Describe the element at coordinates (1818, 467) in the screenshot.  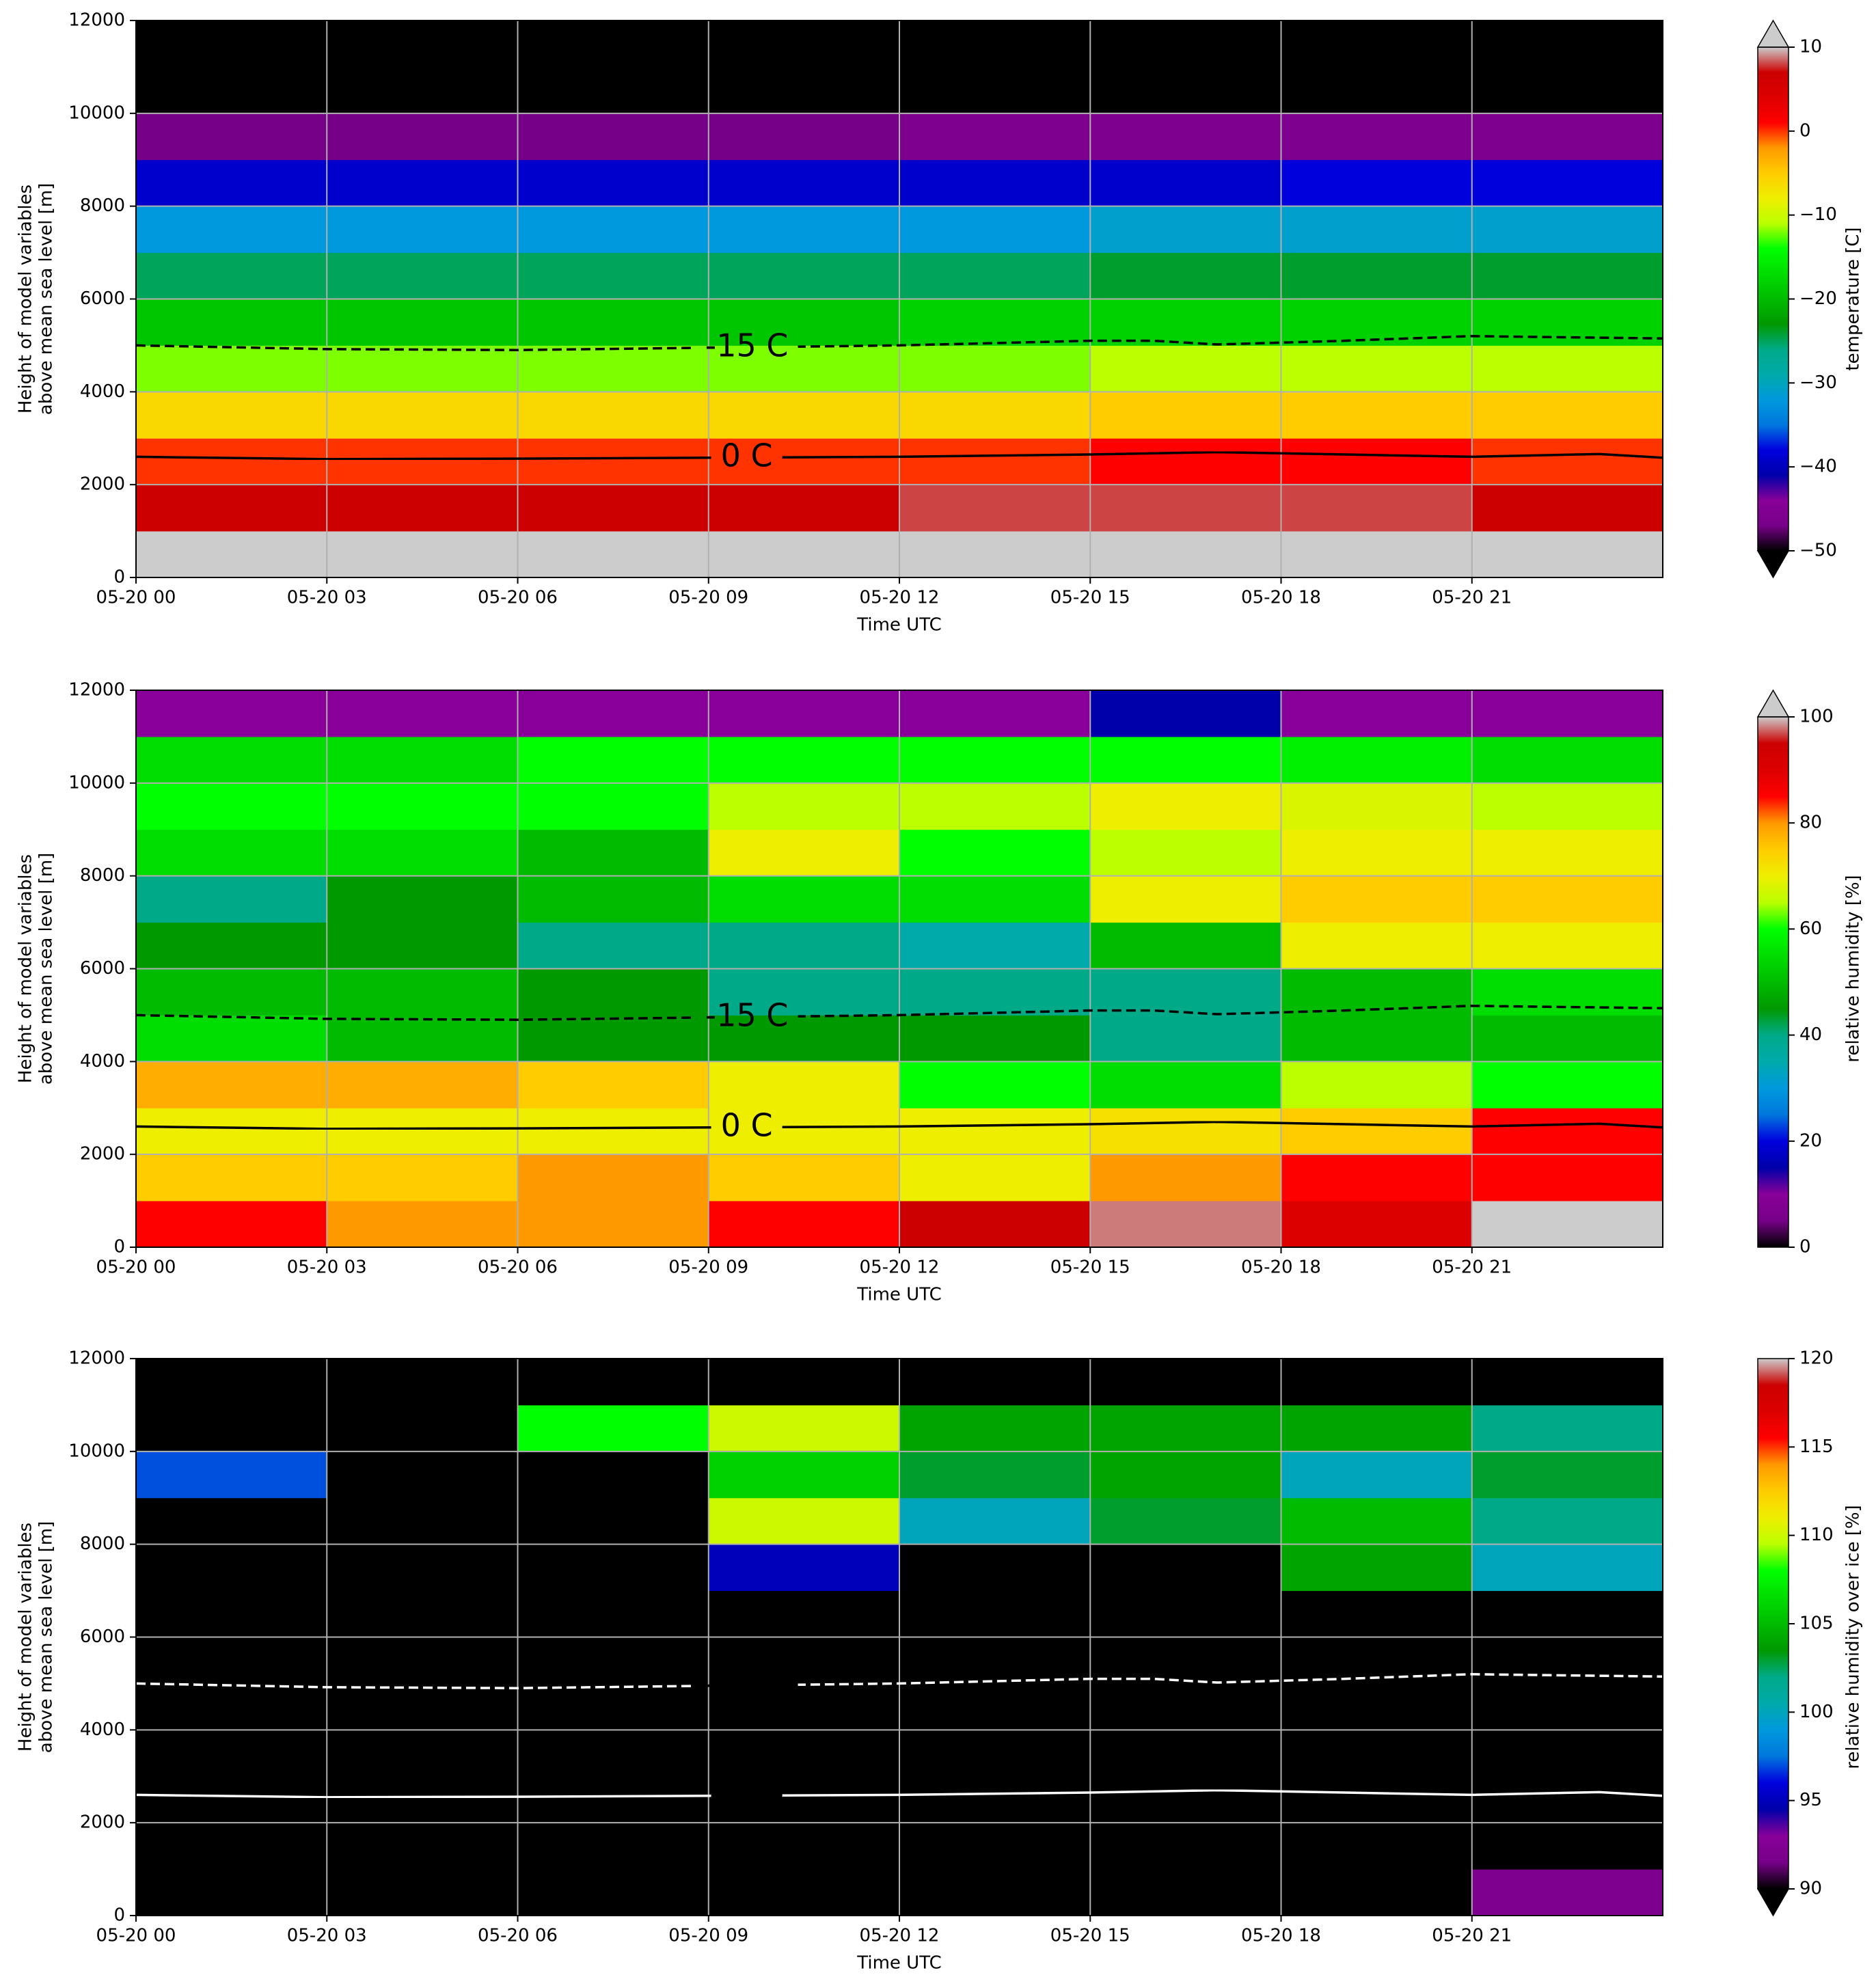
I see `colorbar-tick-label: −40` at that location.